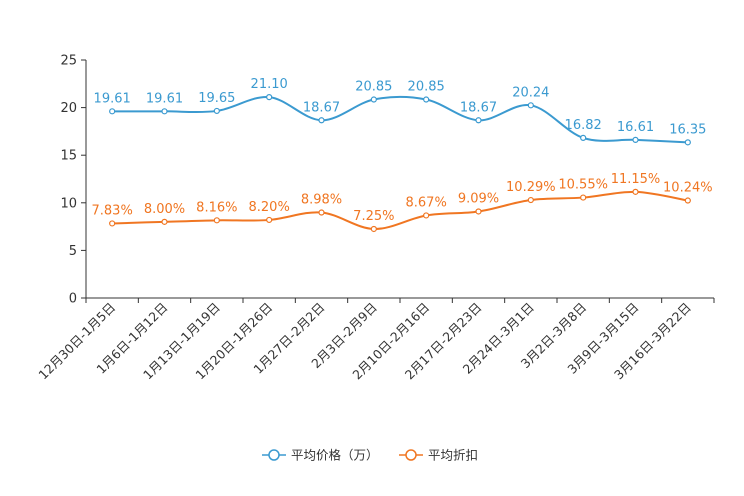 Image resolution: width=744 pixels, height=496 pixels. What do you see at coordinates (112, 210) in the screenshot?
I see `data-label: 7.83%` at bounding box center [112, 210].